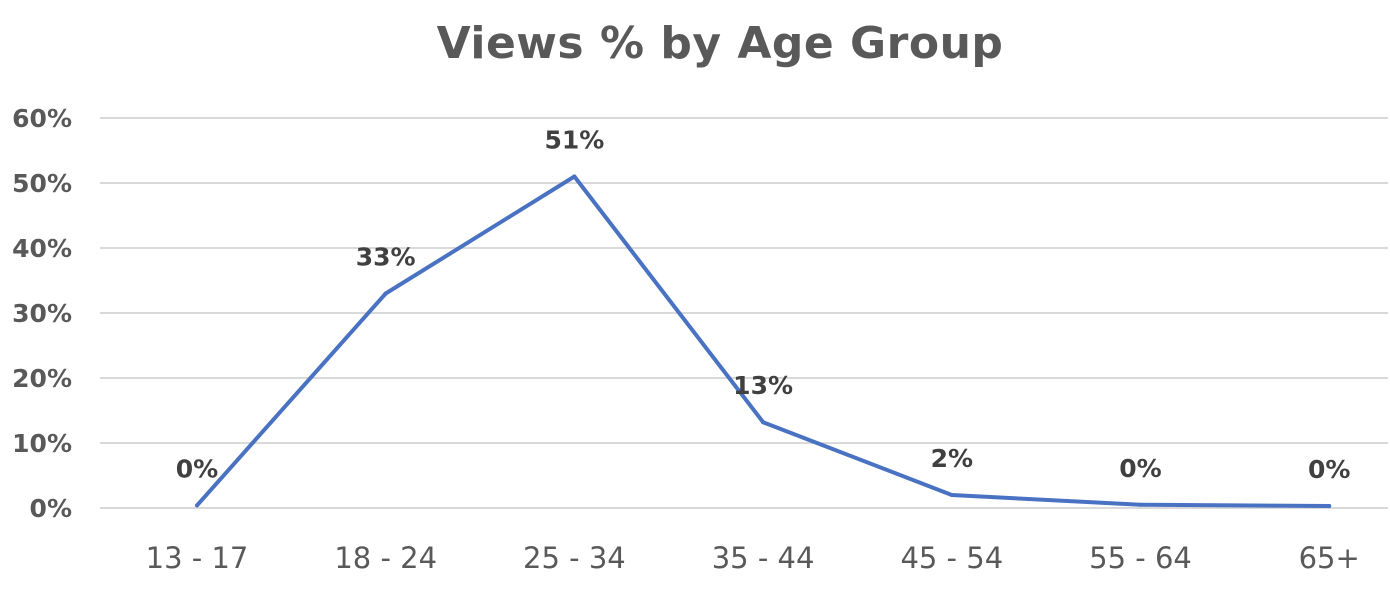 This screenshot has height=592, width=1390. I want to click on x-tick-label: 25 - 34, so click(574, 558).